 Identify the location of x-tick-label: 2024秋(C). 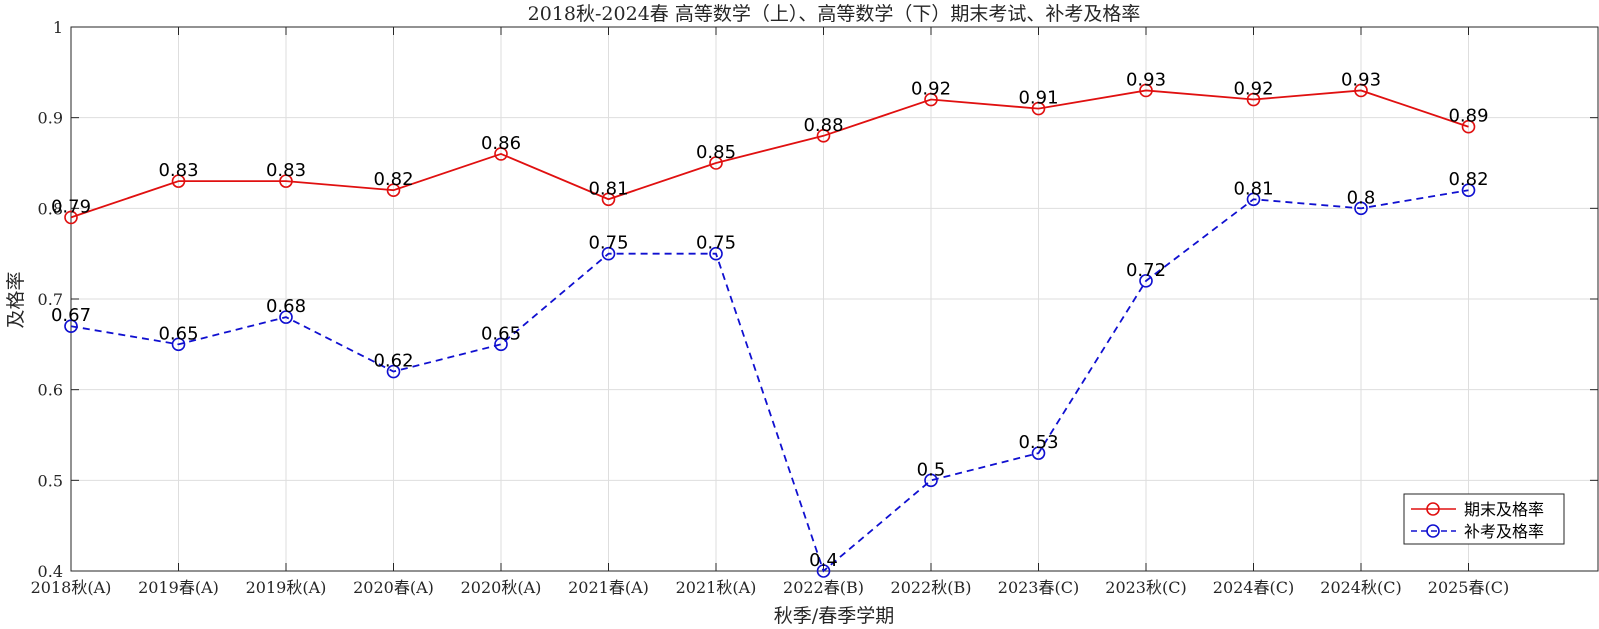
(1360, 587).